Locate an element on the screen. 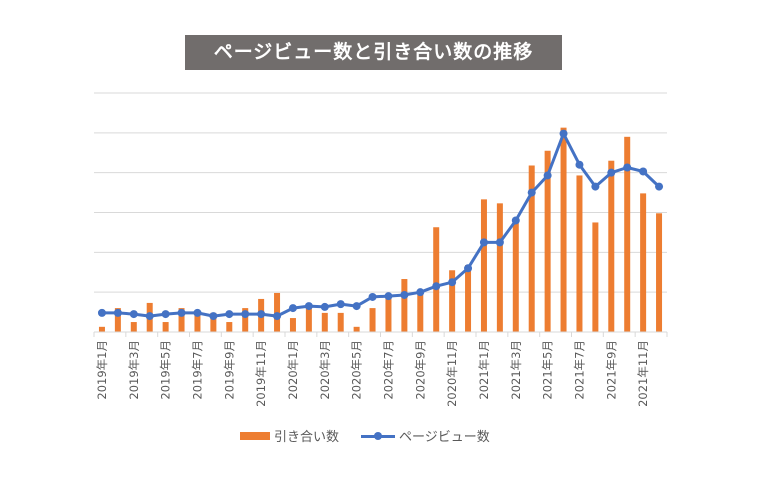 The image size is (770, 478). chart-title: ページビュー数と引き合い数の推移 is located at coordinates (373, 52).